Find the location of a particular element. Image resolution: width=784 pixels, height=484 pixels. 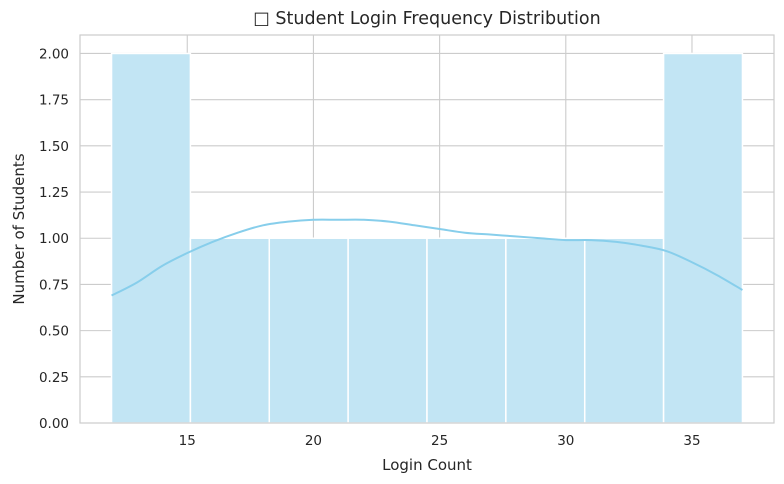

y-tick-label: 0.50 is located at coordinates (54, 332).